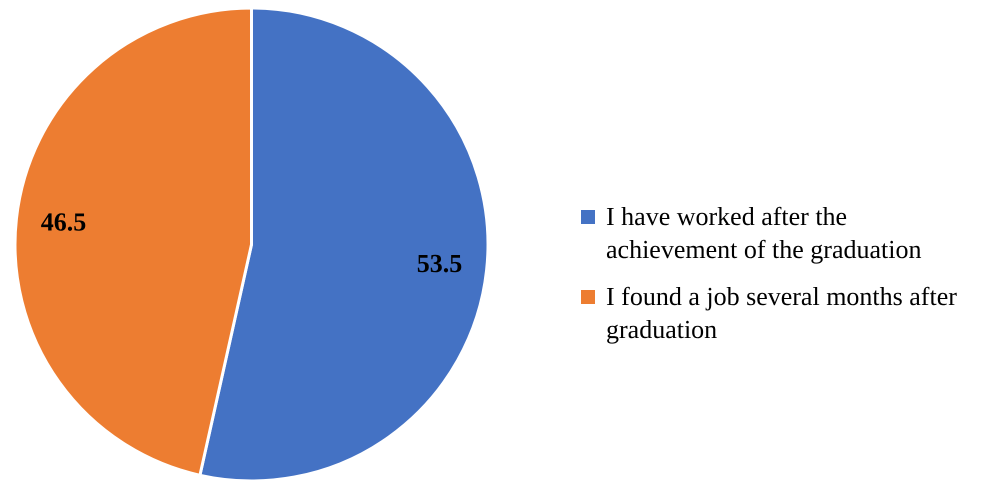 The height and width of the screenshot is (487, 1000). Describe the element at coordinates (63, 221) in the screenshot. I see `data-label: 46.5` at that location.